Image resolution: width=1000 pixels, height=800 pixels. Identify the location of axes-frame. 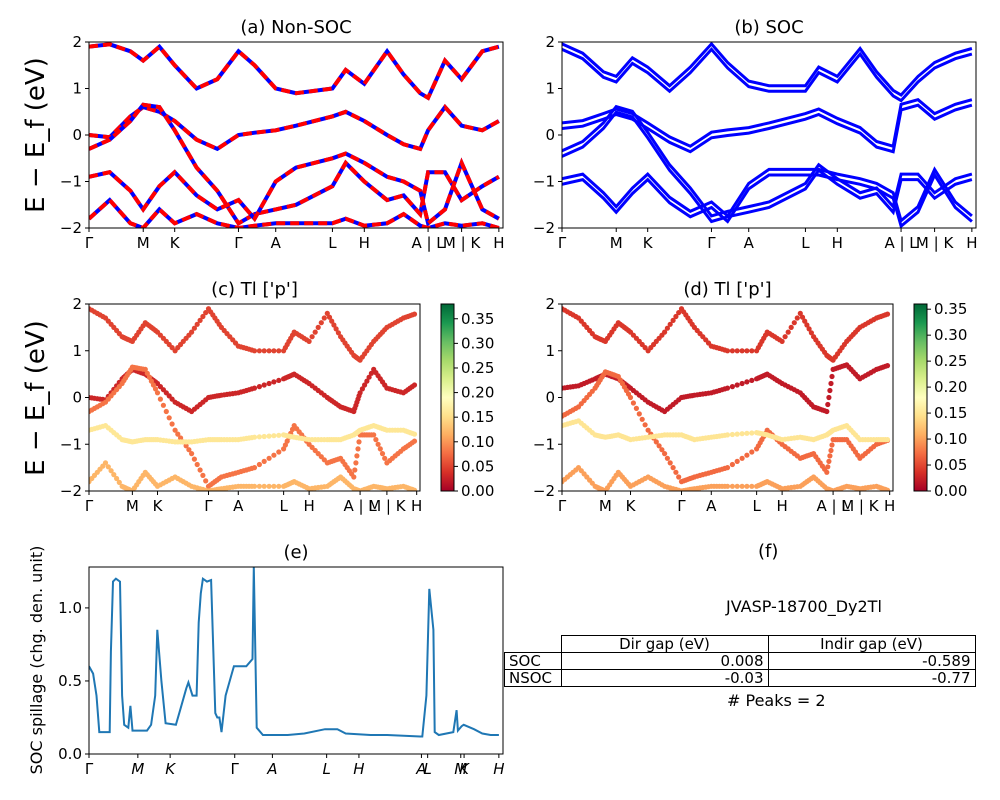
(769, 135).